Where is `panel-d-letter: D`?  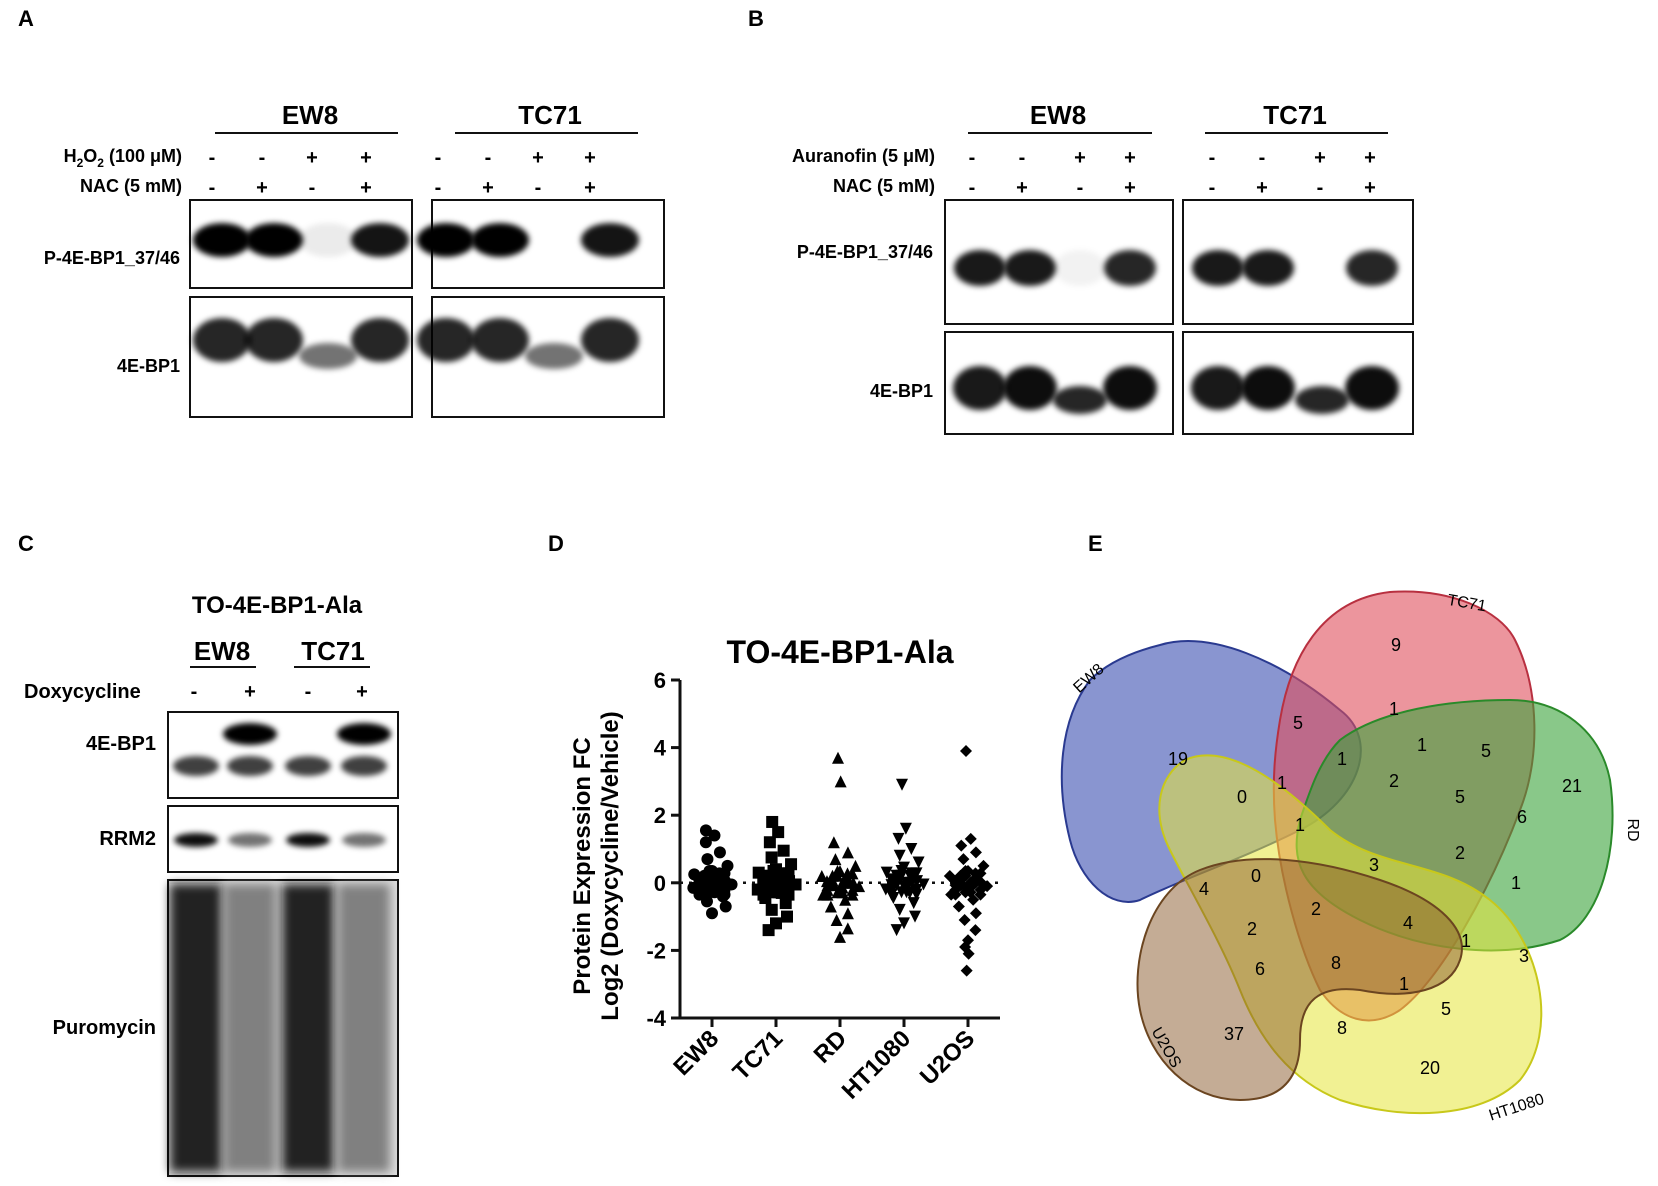
panel-d-letter: D is located at coordinates (556, 543).